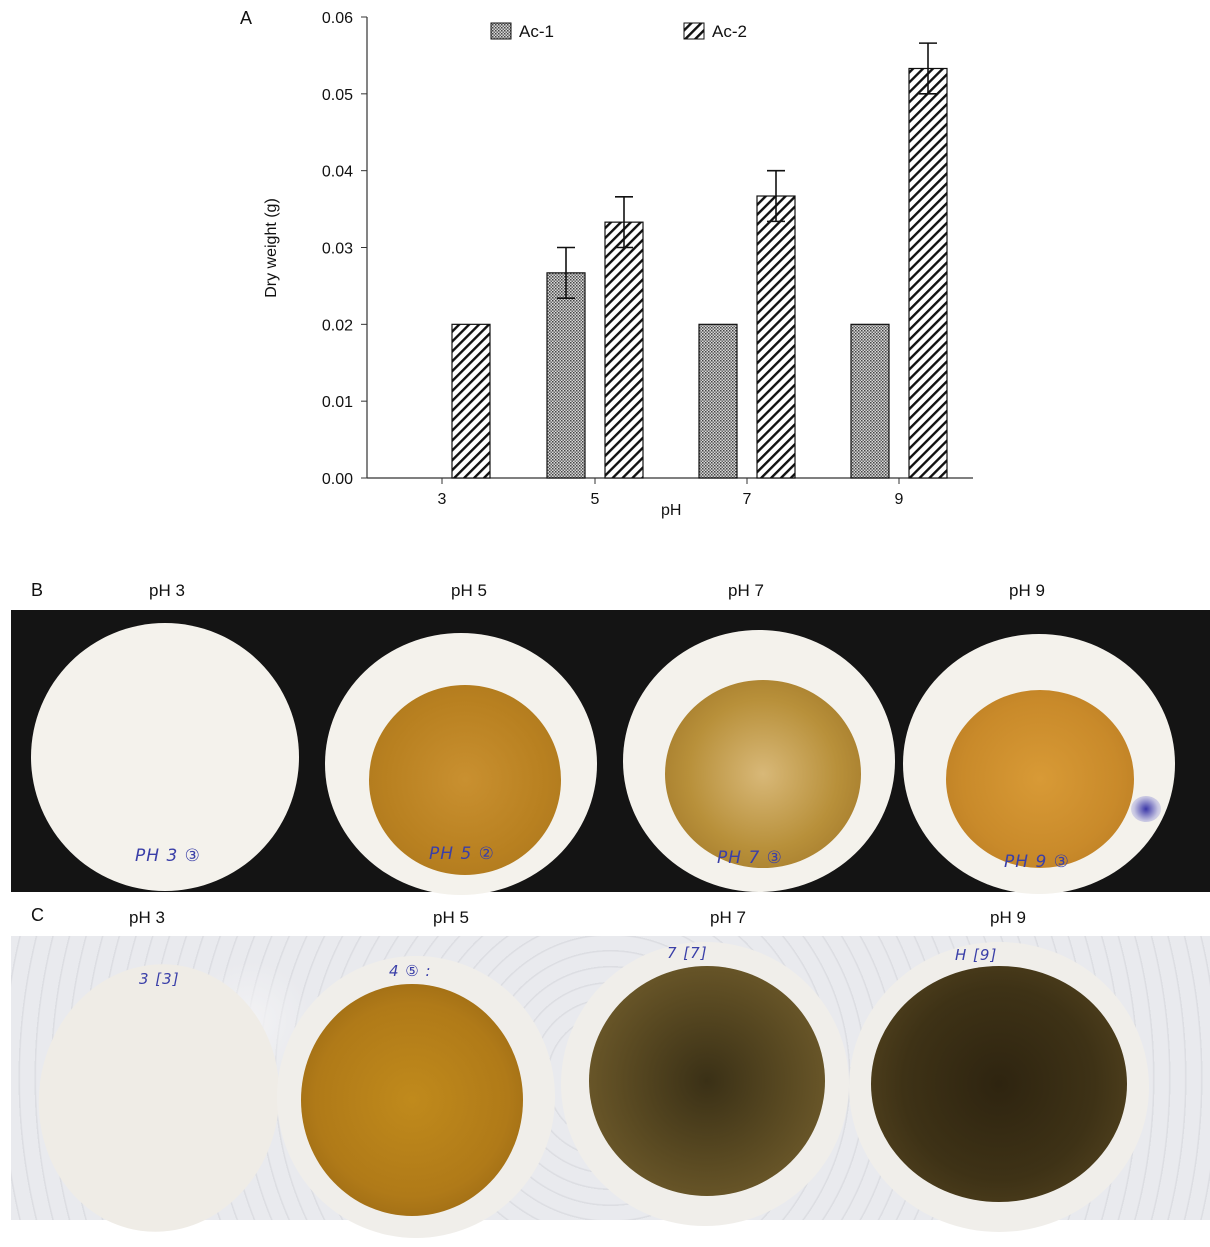 The height and width of the screenshot is (1247, 1210). Describe the element at coordinates (337, 95) in the screenshot. I see `y-tick-label: 0.05` at that location.